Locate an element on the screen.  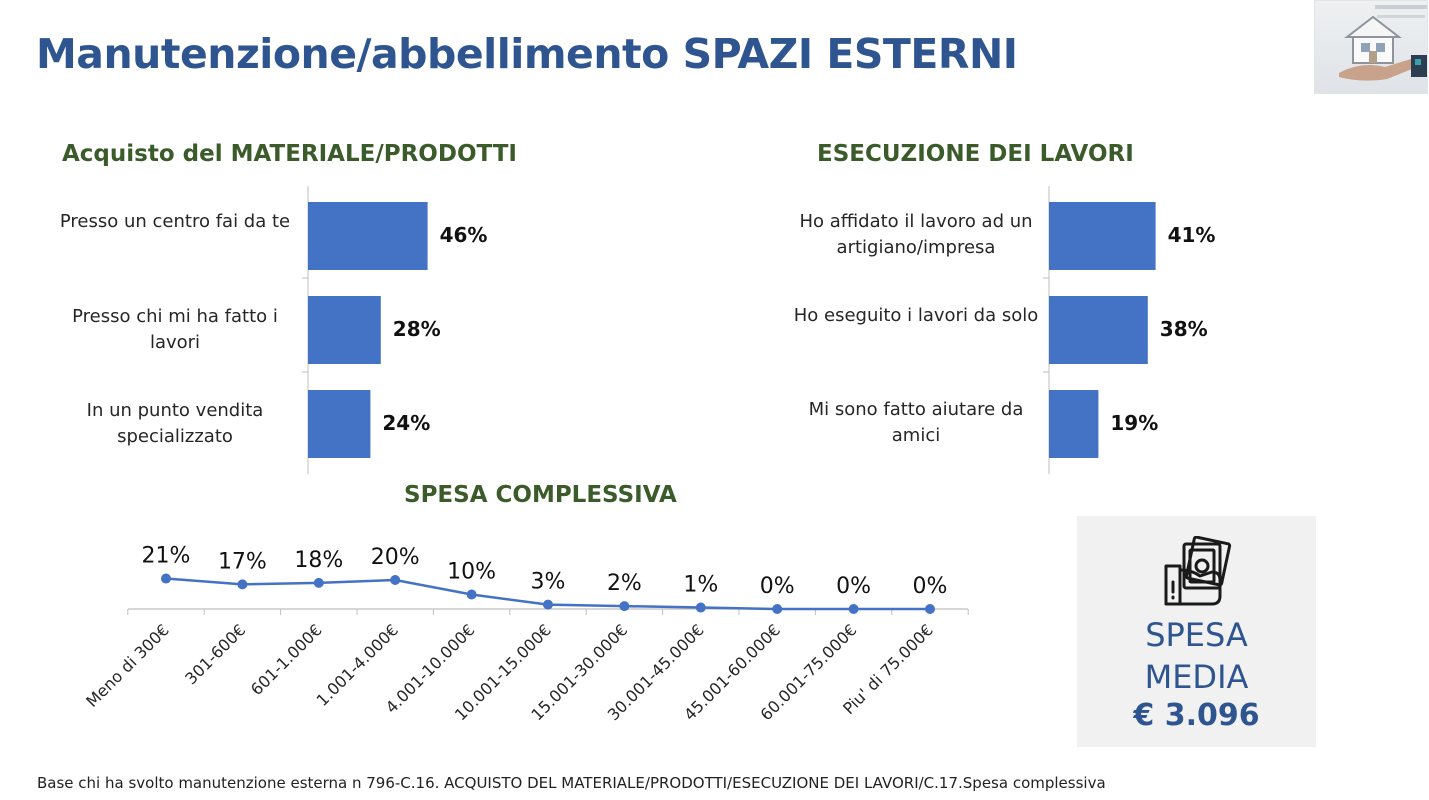
tick-label: 601-1.000€ is located at coordinates (286, 659).